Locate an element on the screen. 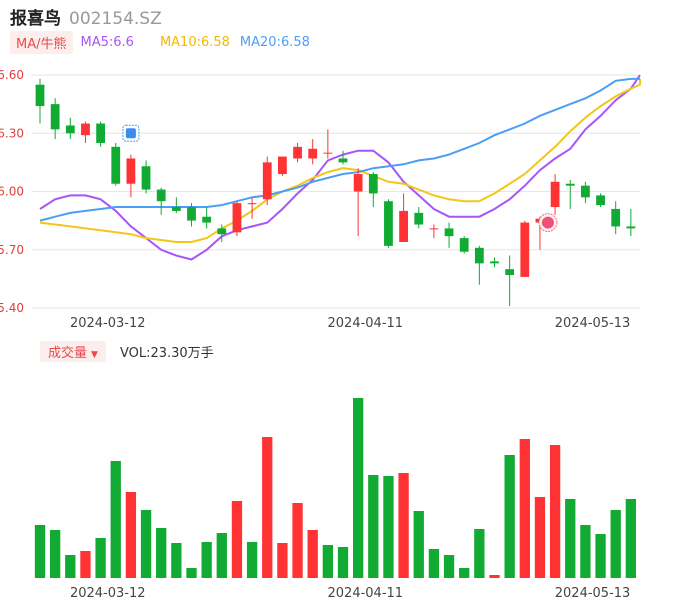 This screenshot has height=606, width=686. volume-date-axis: 2024-03-12 2024-04-11 2024-05-13 is located at coordinates (350, 593).